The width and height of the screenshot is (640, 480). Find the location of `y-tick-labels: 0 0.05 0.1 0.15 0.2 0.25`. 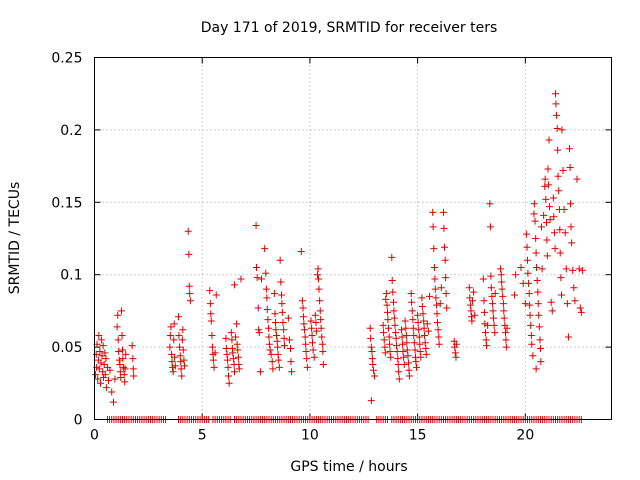

y-tick-labels: 0 0.05 0.1 0.15 0.2 0.25 is located at coordinates (66, 240).